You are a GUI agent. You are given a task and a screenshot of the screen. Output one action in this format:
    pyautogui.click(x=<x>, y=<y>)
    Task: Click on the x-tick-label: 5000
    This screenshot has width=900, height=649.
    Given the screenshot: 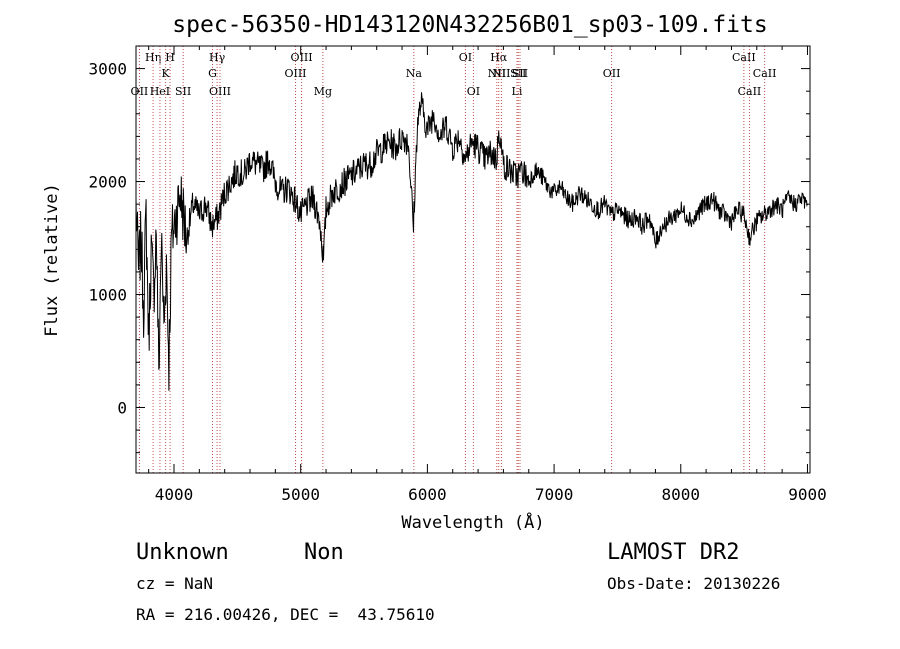 What is the action you would take?
    pyautogui.click(x=300, y=494)
    